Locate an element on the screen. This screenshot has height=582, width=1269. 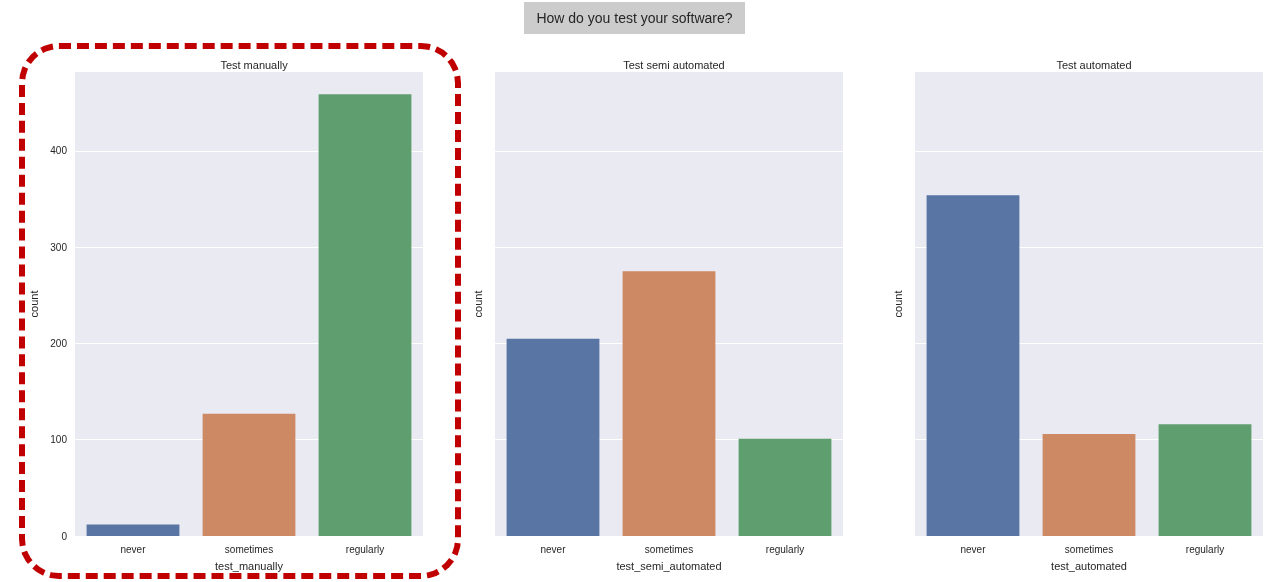
x-axis-title: test_semi_automated is located at coordinates (669, 565).